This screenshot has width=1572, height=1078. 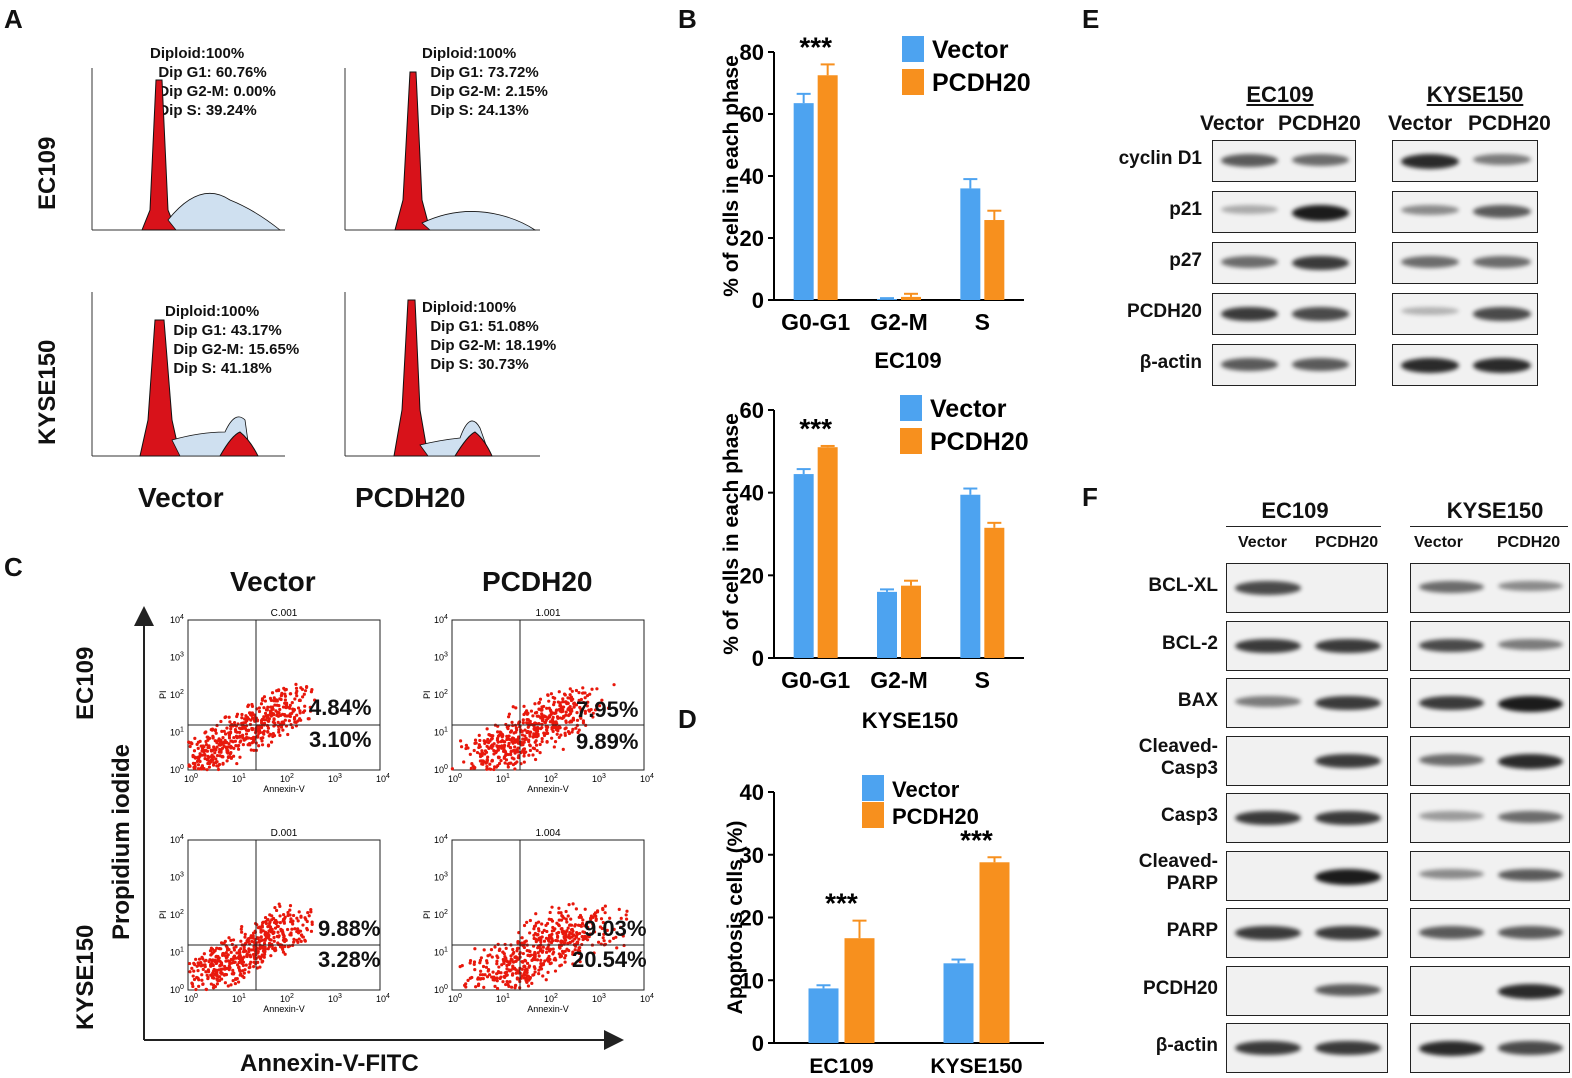 What do you see at coordinates (1465, 212) in the screenshot?
I see `blot-strip-right` at bounding box center [1465, 212].